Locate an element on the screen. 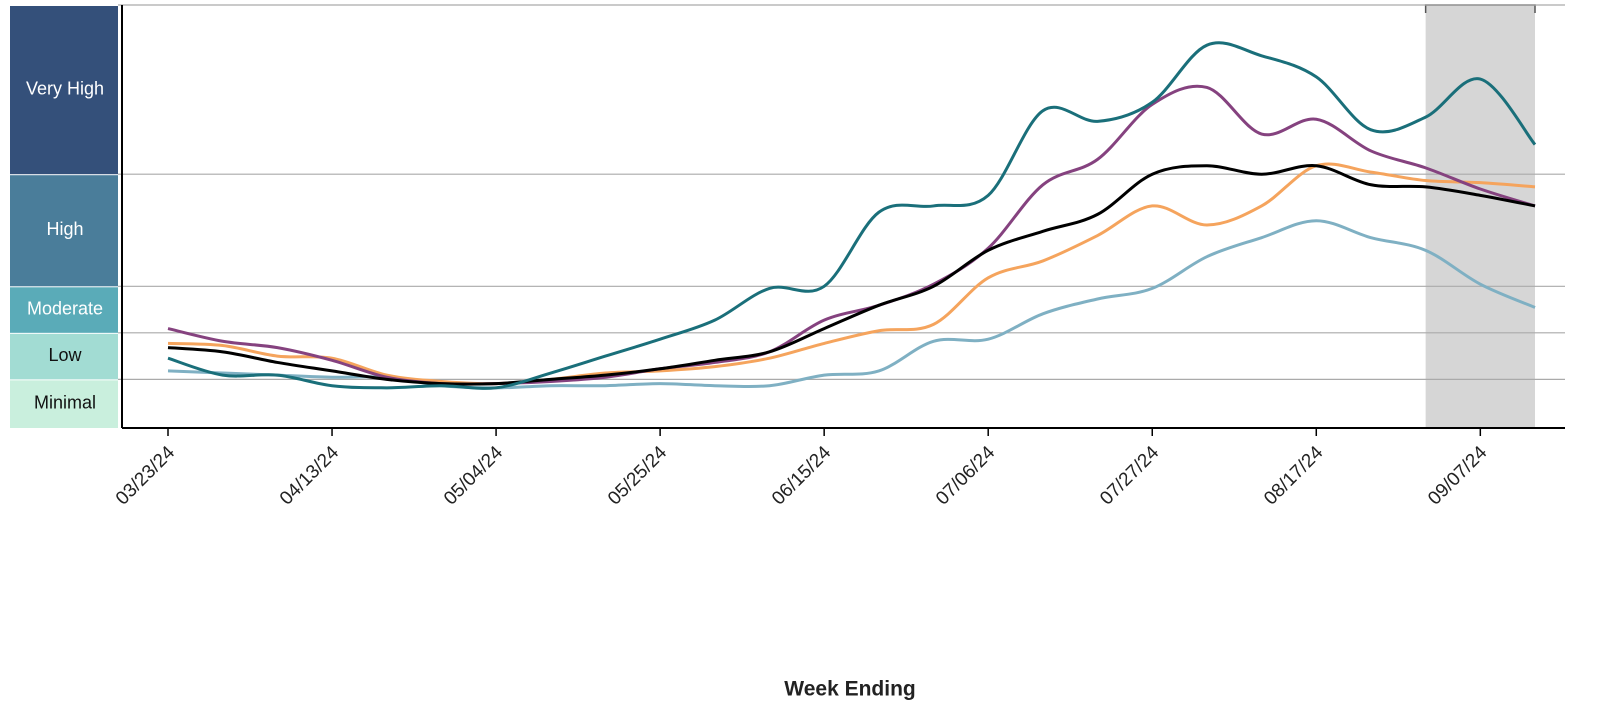  shaded-region is located at coordinates (1480, 216).